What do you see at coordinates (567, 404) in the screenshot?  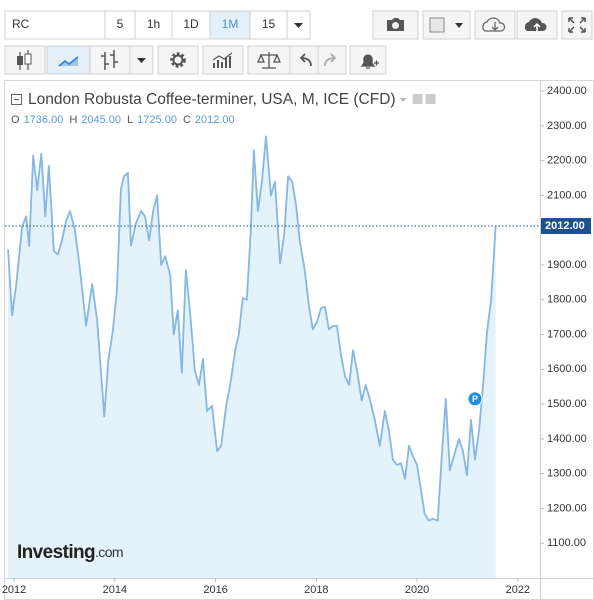 I see `y-tick-label: 1500.00` at bounding box center [567, 404].